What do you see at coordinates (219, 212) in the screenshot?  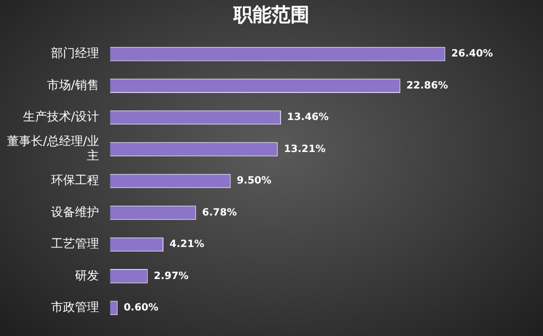 I see `data-label: 6.78%` at bounding box center [219, 212].